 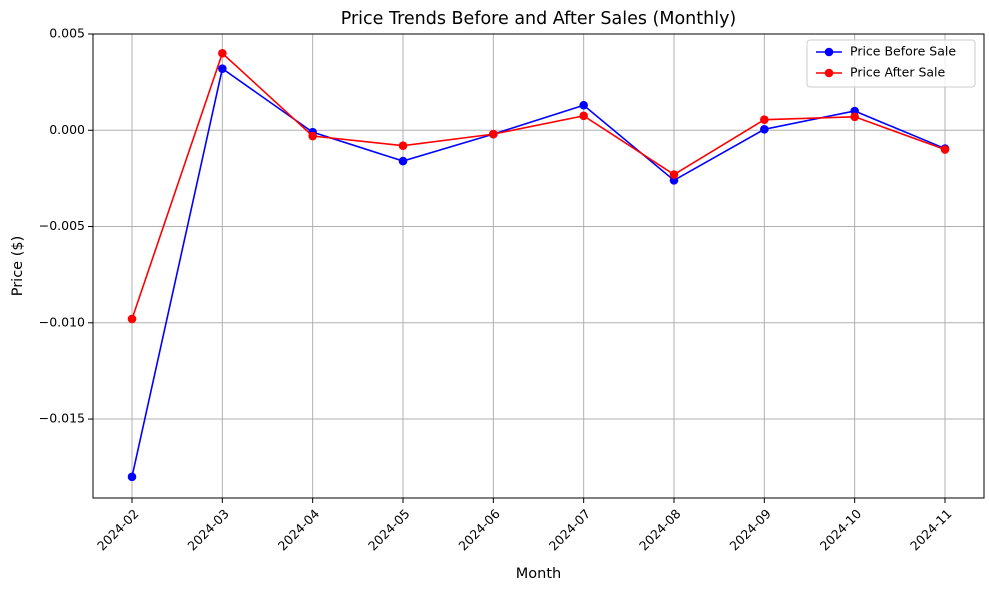 What do you see at coordinates (898, 72) in the screenshot?
I see `legend-label: Price After Sale` at bounding box center [898, 72].